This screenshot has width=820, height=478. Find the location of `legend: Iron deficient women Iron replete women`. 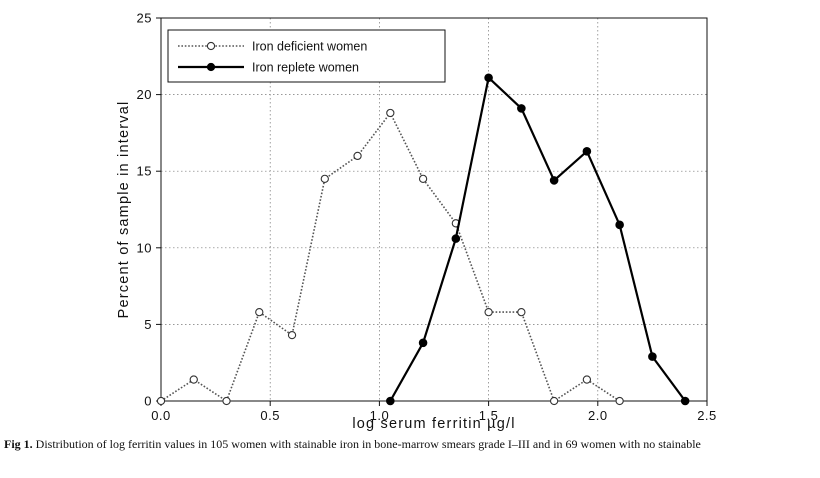

legend: Iron deficient women Iron replete women is located at coordinates (306, 56).